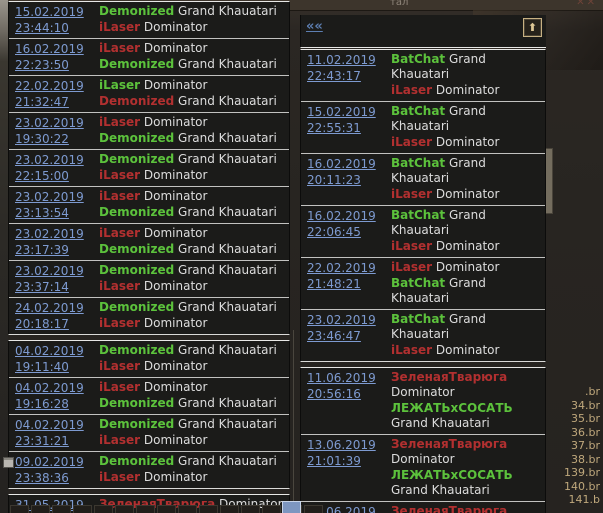  I want to click on battle-file-link: 38.br, so click(585, 459).